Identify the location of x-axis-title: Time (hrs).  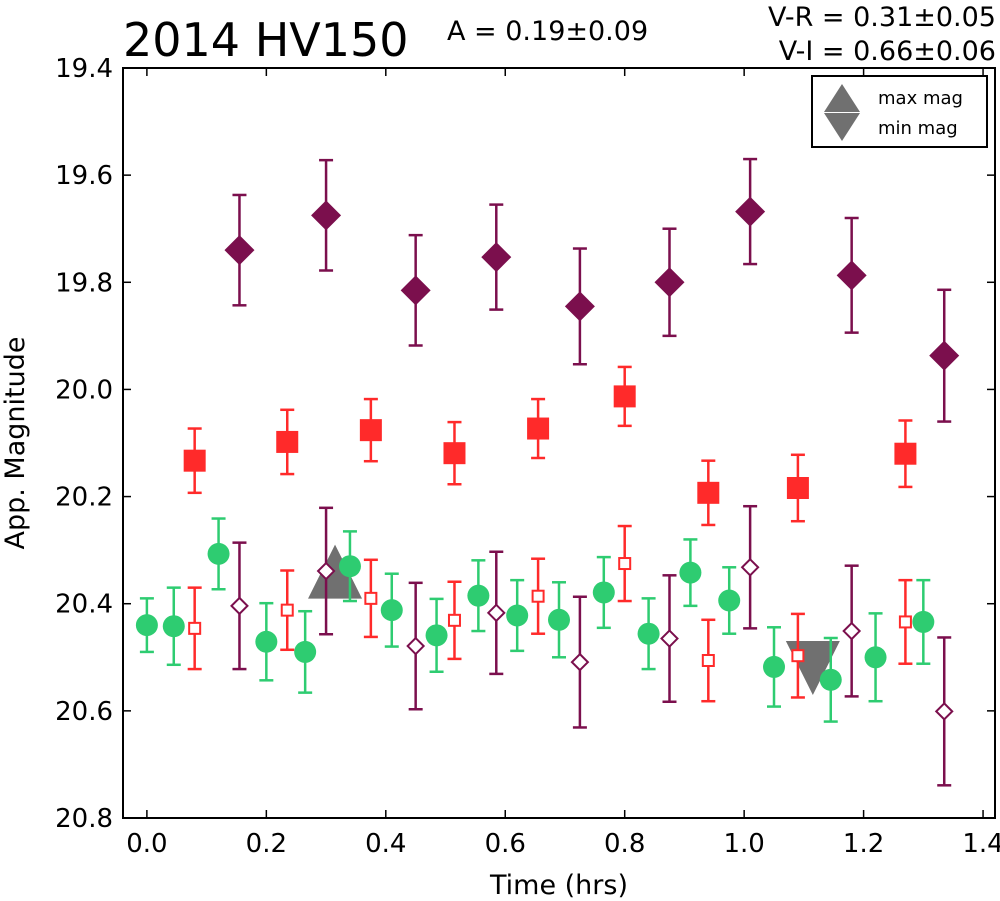
(558, 885).